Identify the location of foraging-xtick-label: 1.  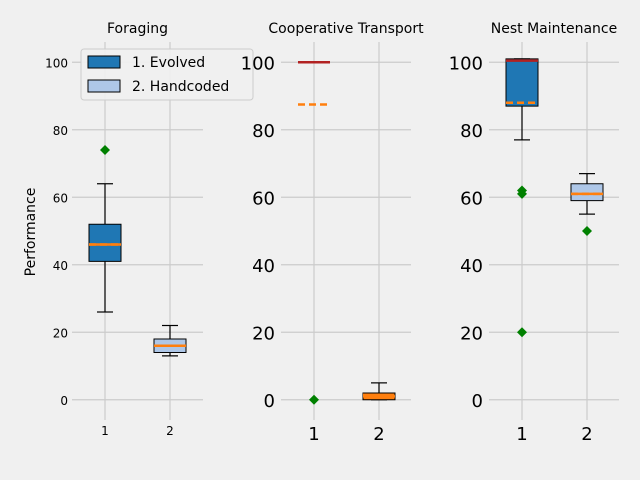
(105, 431).